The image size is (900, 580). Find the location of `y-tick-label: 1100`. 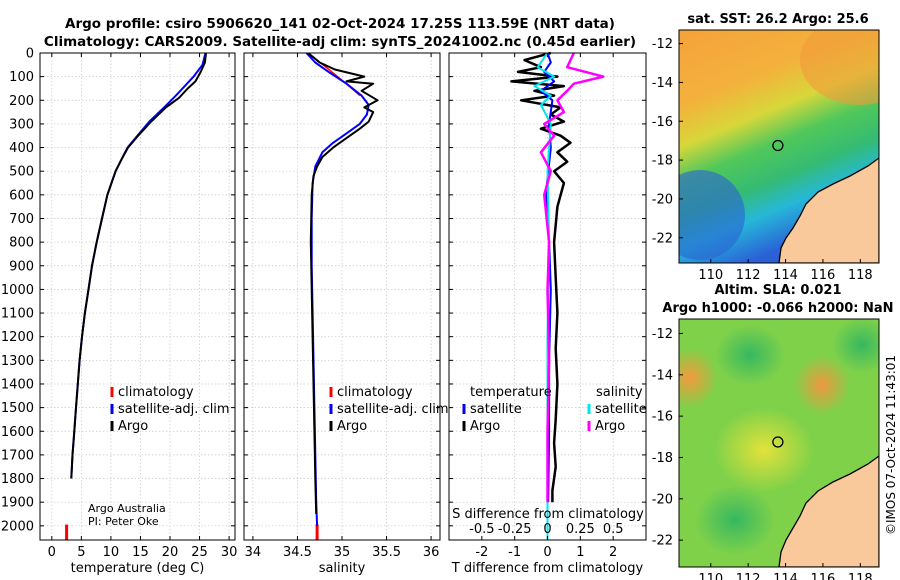

y-tick-label: 1100 is located at coordinates (17, 314).